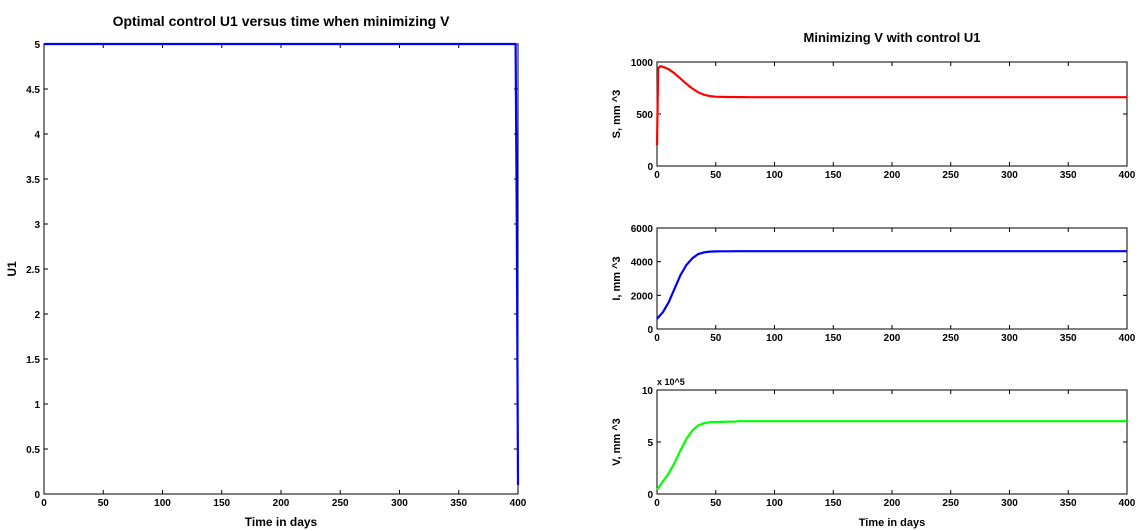 The image size is (1139, 531). What do you see at coordinates (671, 382) in the screenshot?
I see `y-axis-multiplier: x 10^5` at bounding box center [671, 382].